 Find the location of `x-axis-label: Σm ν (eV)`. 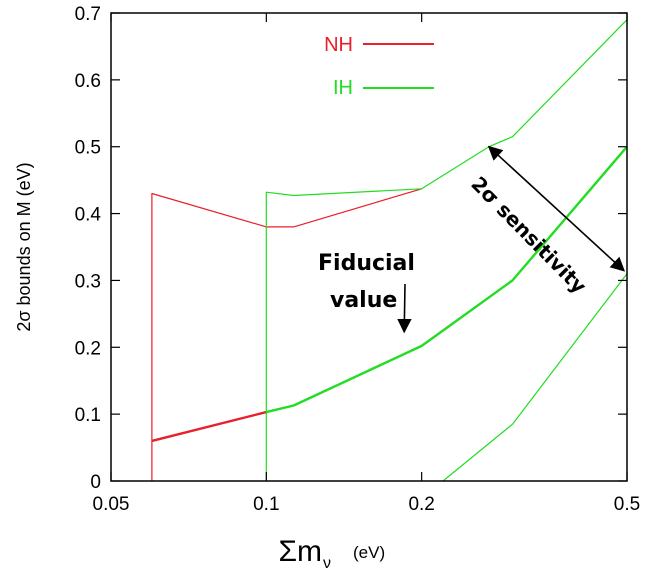

x-axis-label: Σm ν (eV) is located at coordinates (331, 553).